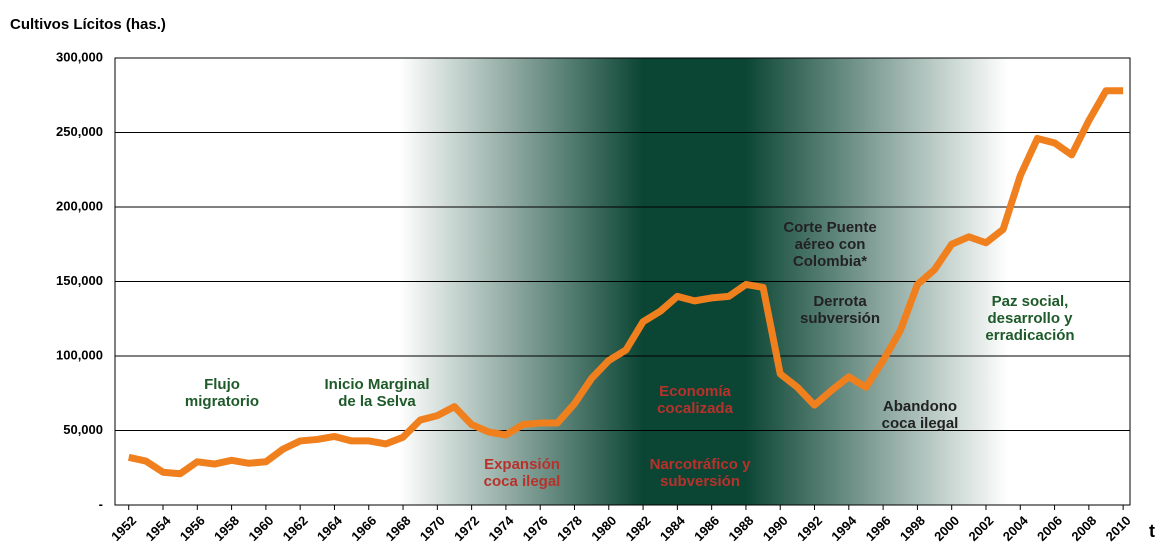 The height and width of the screenshot is (557, 1163). I want to click on annotation: Expansión, so click(522, 464).